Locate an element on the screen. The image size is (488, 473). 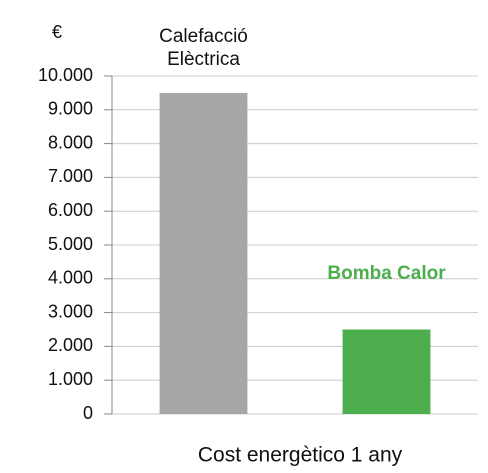
y-tick-label: 10.000 is located at coordinates (65, 75).